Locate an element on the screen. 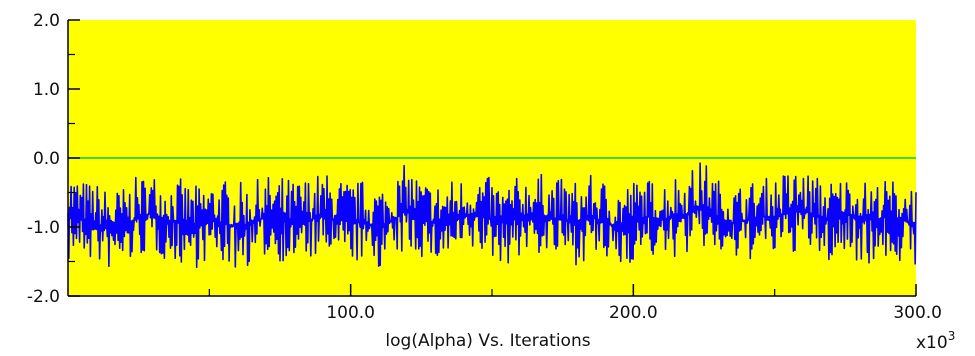 This screenshot has height=356, width=975. x-multiplier-exponent: 3 is located at coordinates (952, 336).